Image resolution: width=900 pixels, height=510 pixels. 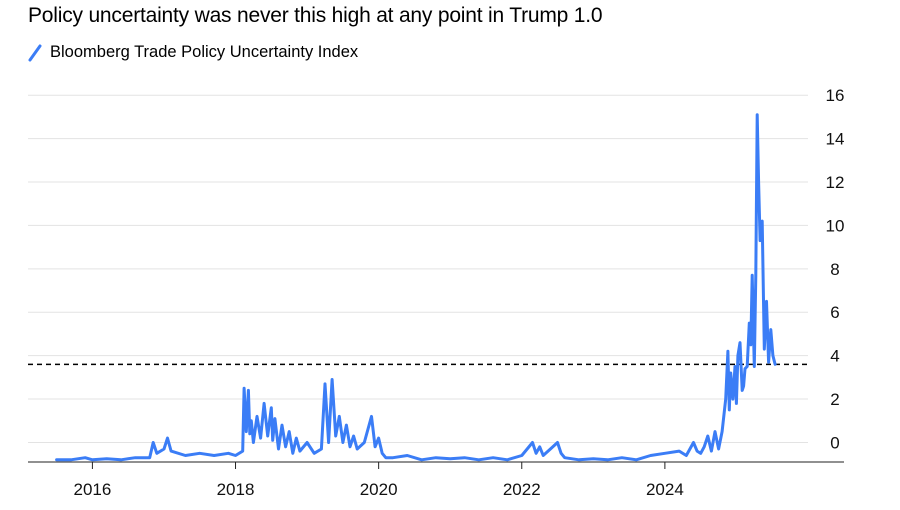 What do you see at coordinates (204, 52) in the screenshot?
I see `legend-label: Bloomberg Trade Policy Uncertainty Index` at bounding box center [204, 52].